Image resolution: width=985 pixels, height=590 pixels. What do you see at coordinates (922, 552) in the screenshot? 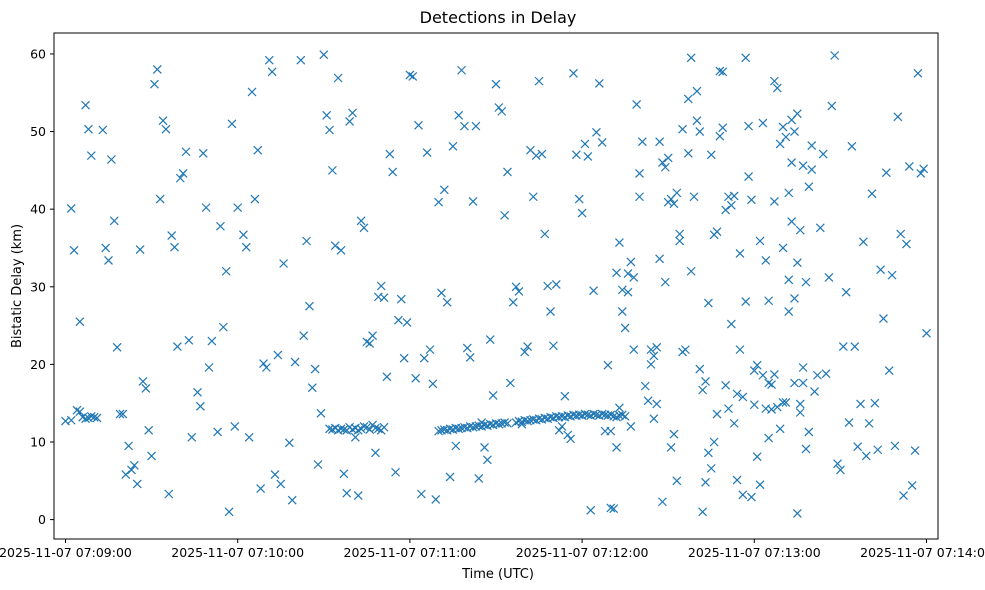
I see `x-tick-label: 2025-11-07 07:14:00` at bounding box center [922, 552].